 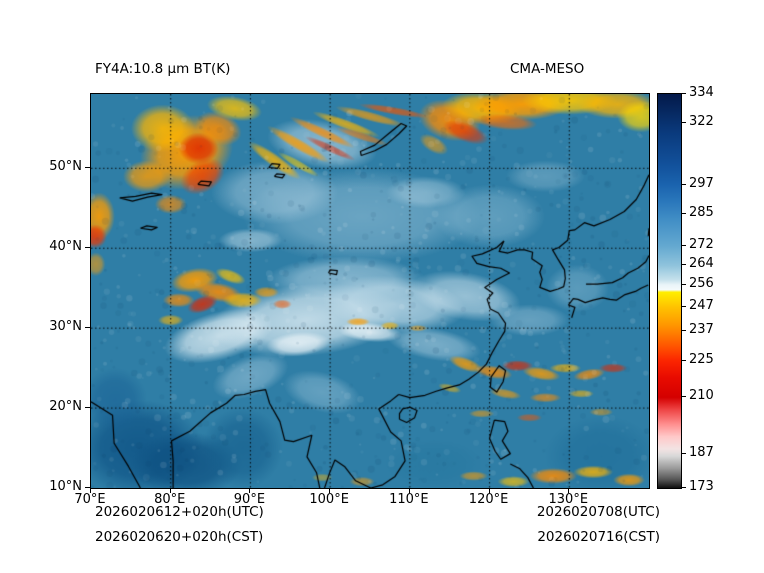 What do you see at coordinates (90, 499) in the screenshot?
I see `x-tick-label: 70°E` at bounding box center [90, 499].